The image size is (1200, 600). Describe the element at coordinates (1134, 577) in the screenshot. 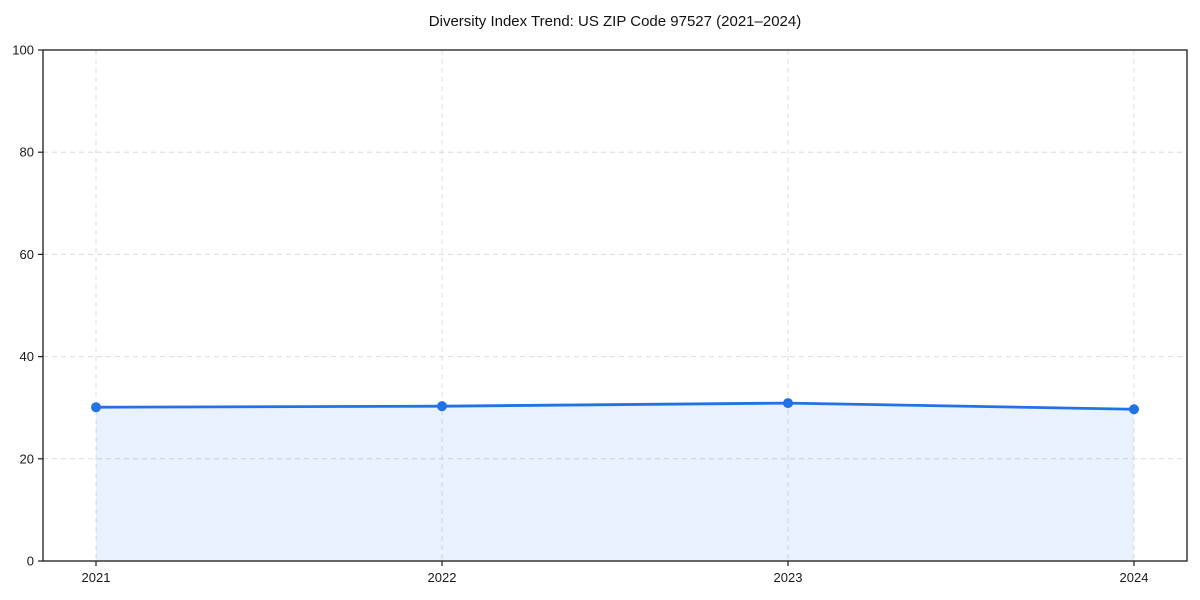

I see `x-tick-label: 2024` at that location.